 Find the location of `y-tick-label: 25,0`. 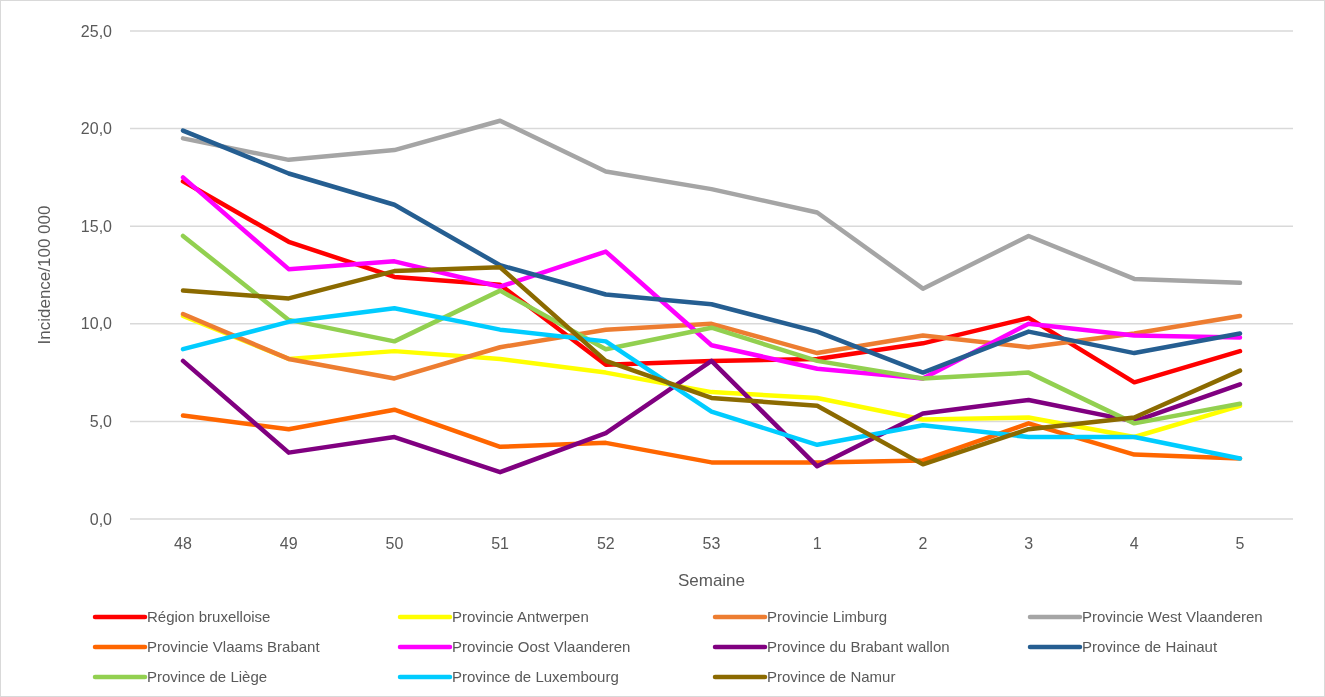

y-tick-label: 25,0 is located at coordinates (96, 31).